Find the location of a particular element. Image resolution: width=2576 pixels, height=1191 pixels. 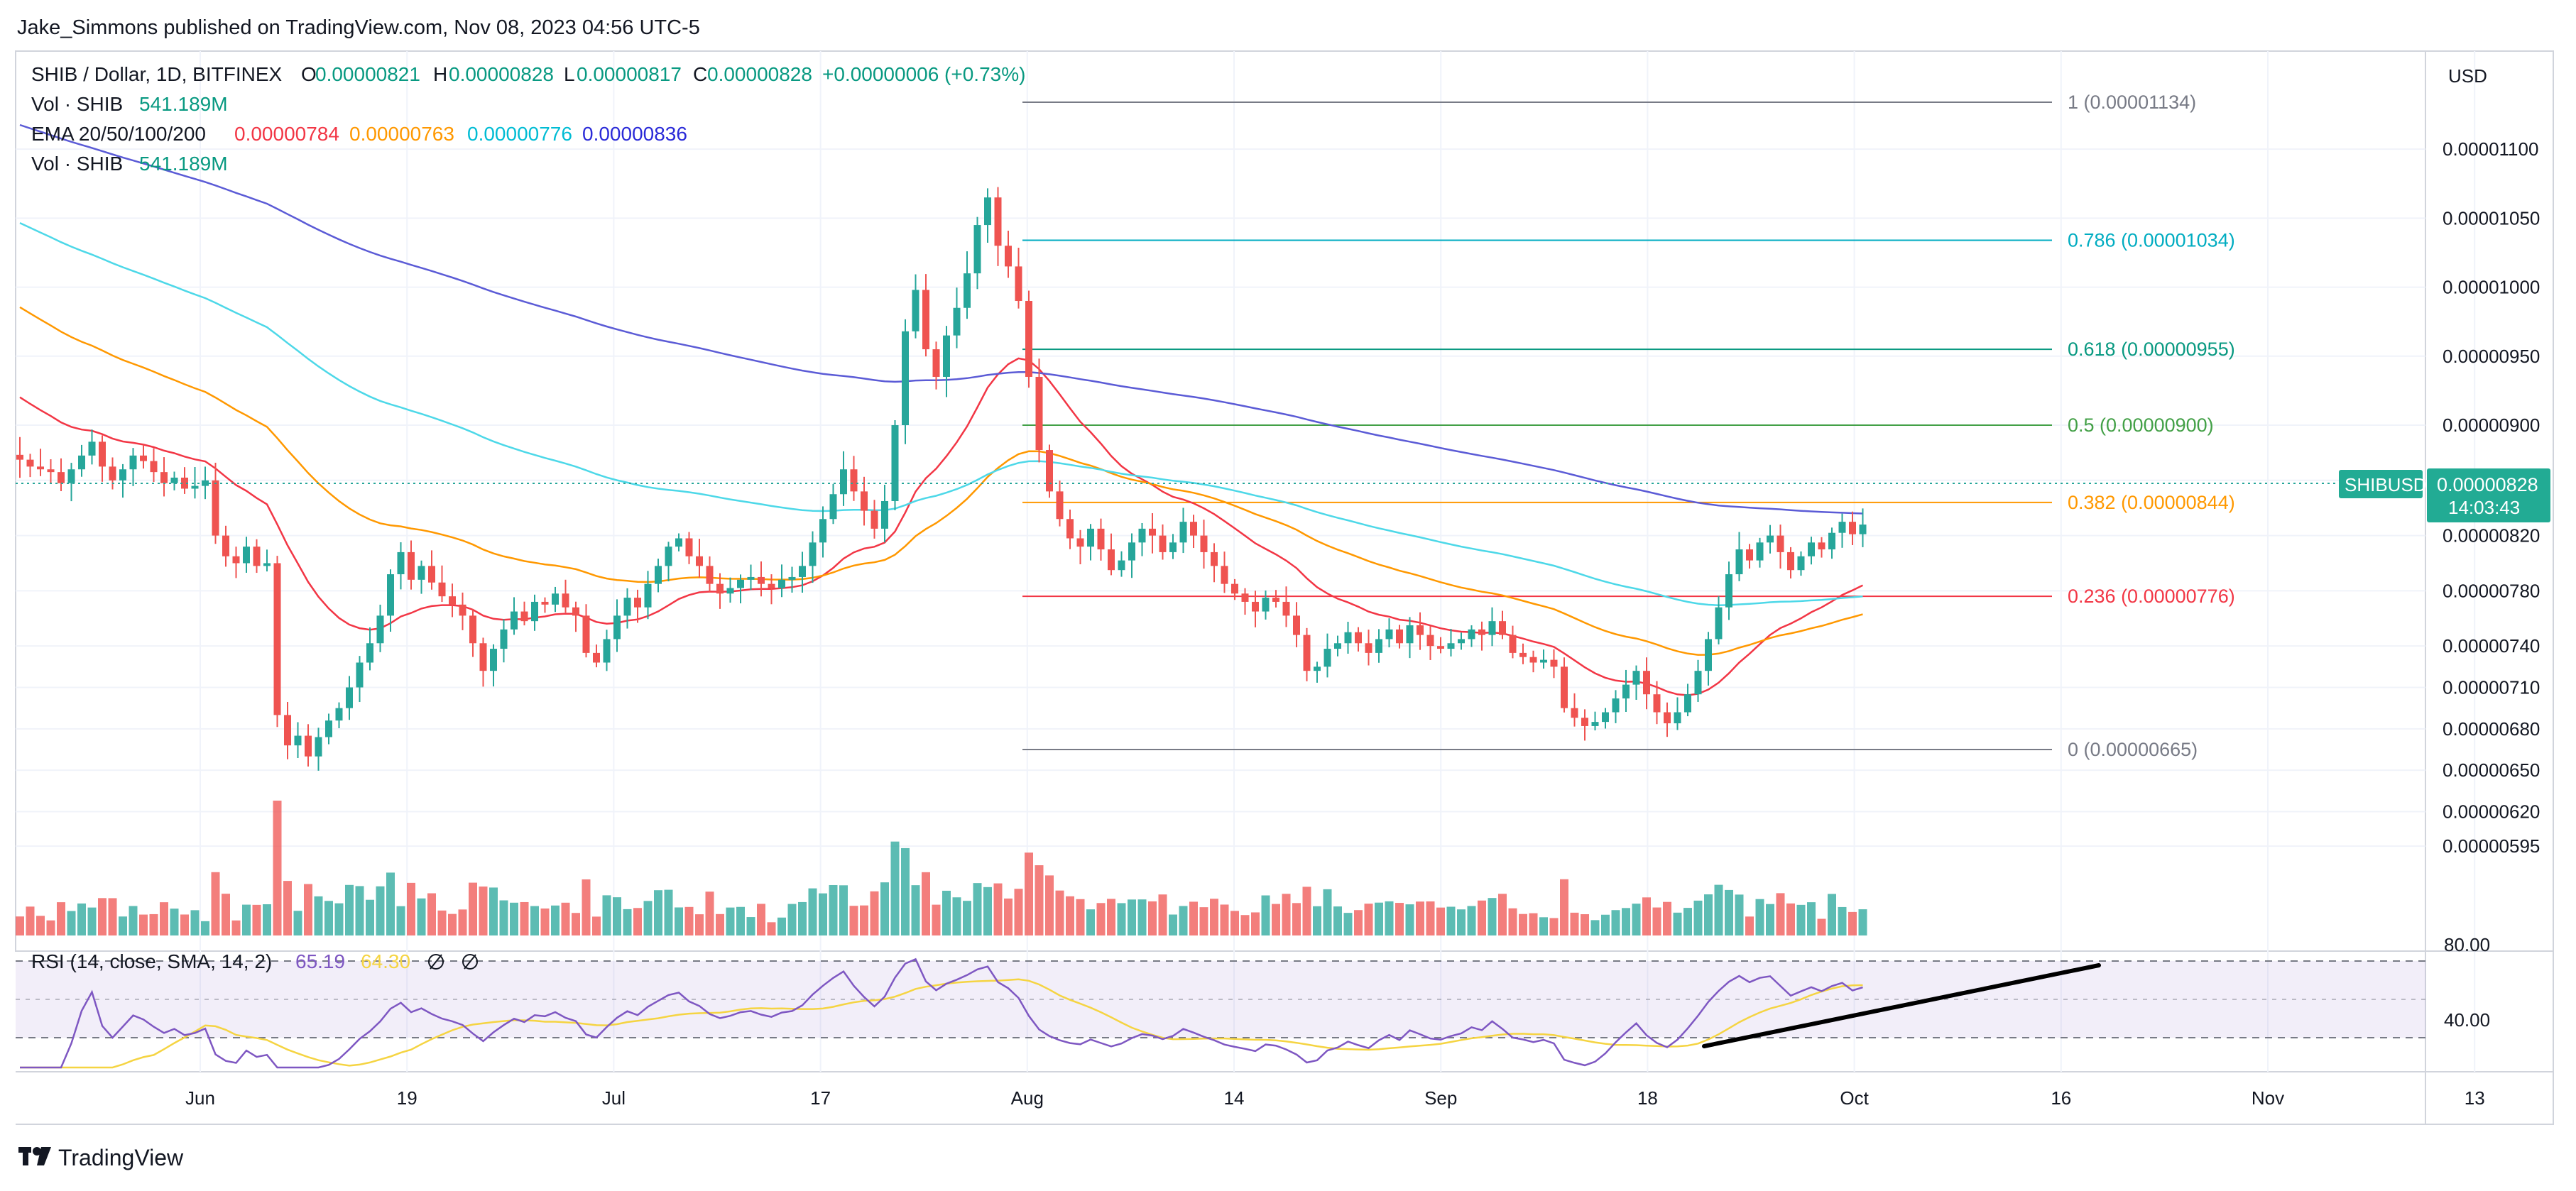

time-axis-label: 19 is located at coordinates (407, 1098).